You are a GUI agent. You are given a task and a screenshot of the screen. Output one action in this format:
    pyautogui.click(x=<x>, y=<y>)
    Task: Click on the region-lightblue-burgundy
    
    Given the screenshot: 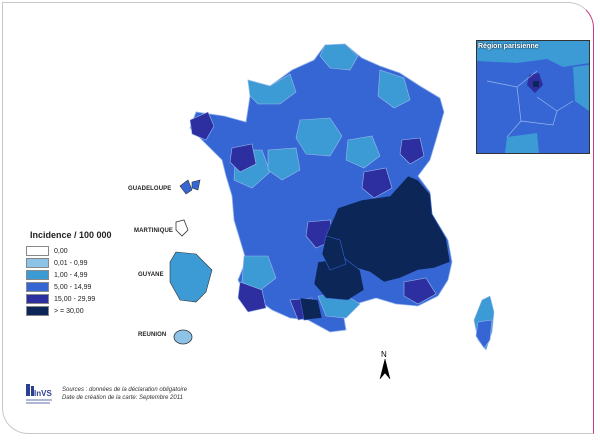 What is the action you would take?
    pyautogui.click(x=363, y=152)
    